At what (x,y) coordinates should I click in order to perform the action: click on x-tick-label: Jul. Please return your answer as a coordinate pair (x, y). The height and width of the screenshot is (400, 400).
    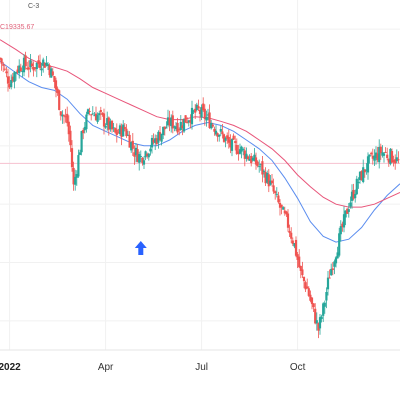
    Looking at the image, I should click on (201, 367).